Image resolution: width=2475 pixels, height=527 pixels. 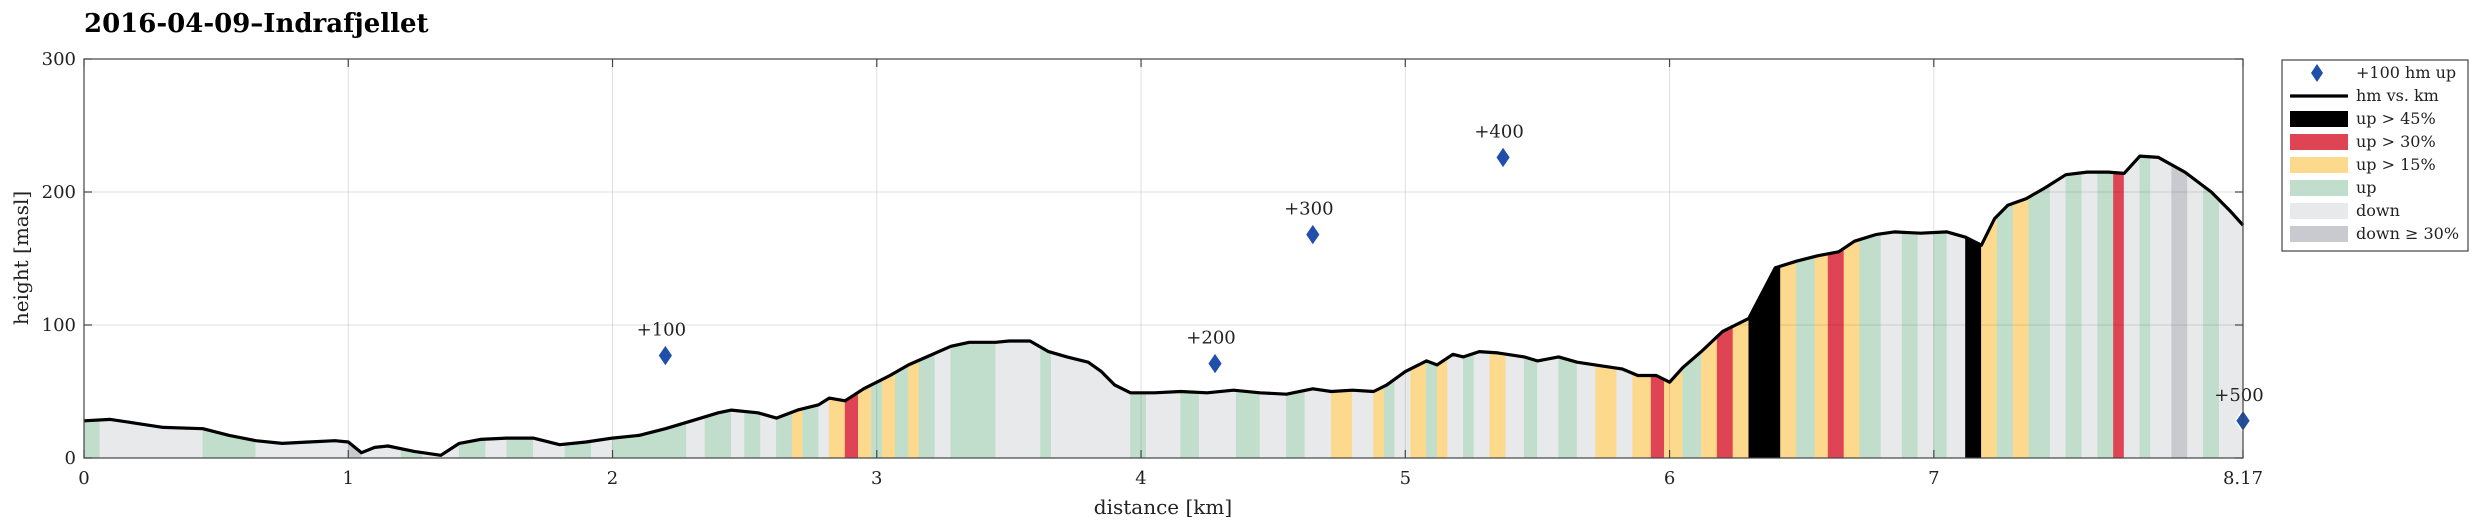 What do you see at coordinates (2243, 478) in the screenshot?
I see `x-tick-label: 8.17` at bounding box center [2243, 478].